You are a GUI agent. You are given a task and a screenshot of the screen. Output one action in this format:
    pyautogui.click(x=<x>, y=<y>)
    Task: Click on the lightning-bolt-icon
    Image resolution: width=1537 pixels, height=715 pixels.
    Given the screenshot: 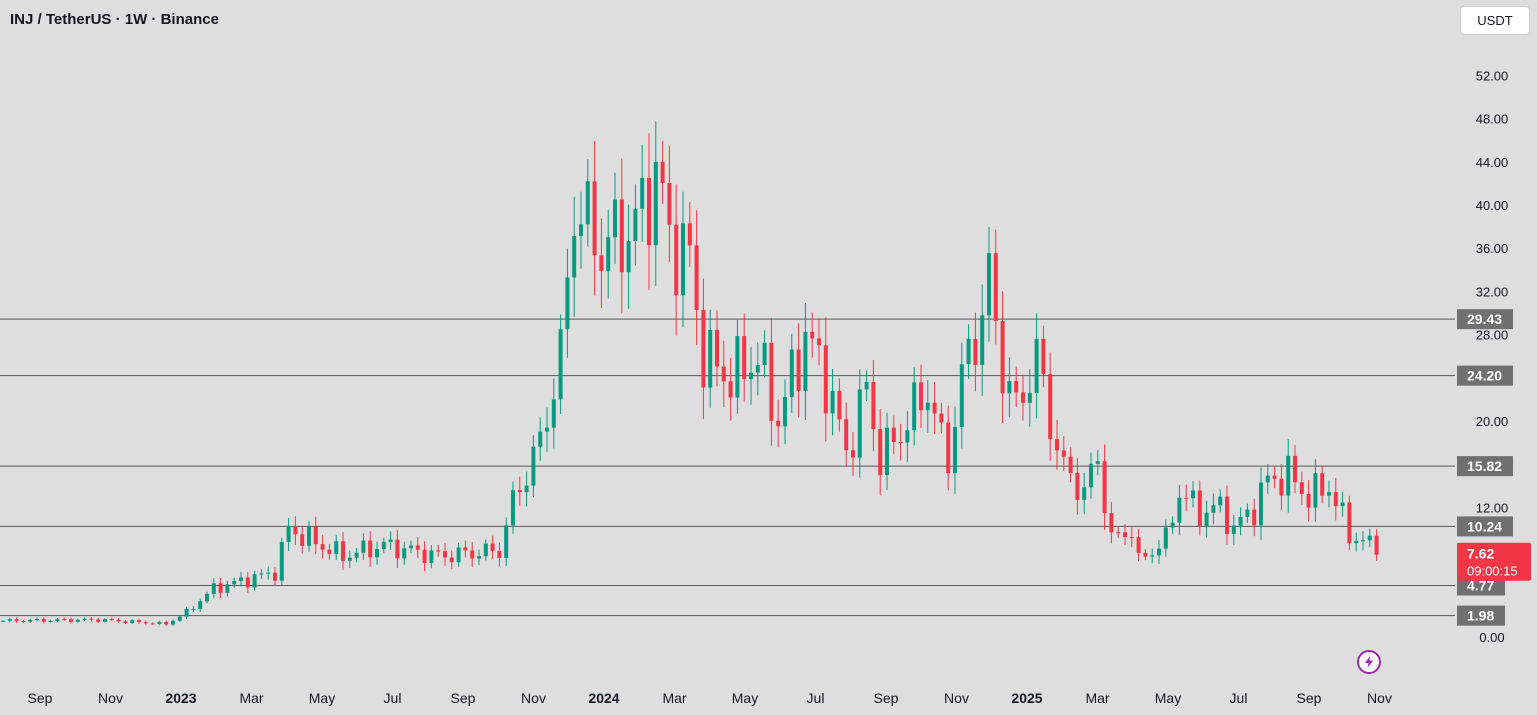 What is the action you would take?
    pyautogui.click(x=1369, y=662)
    